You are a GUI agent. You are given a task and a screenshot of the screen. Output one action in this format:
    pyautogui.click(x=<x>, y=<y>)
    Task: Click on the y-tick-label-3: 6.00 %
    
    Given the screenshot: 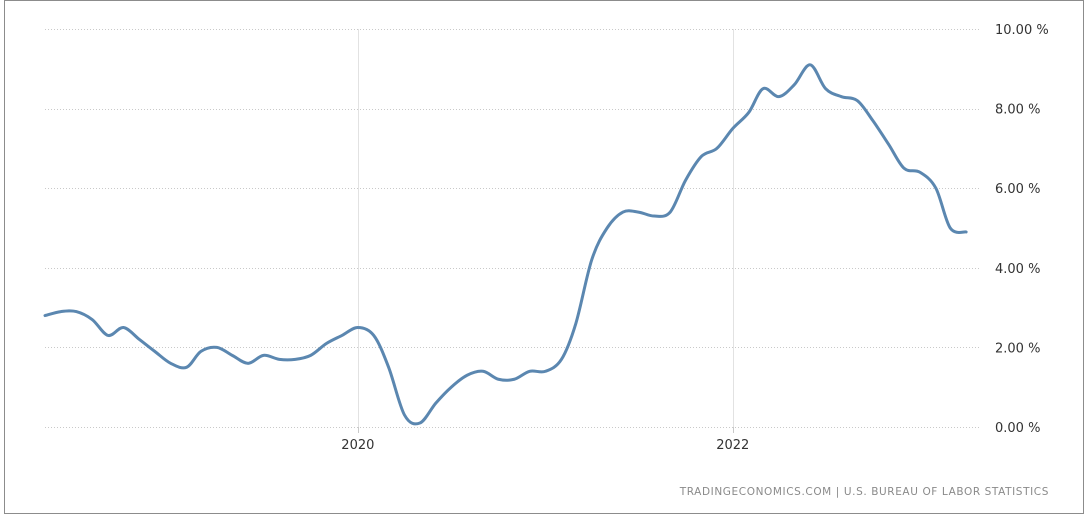 What is the action you would take?
    pyautogui.click(x=1017, y=189)
    